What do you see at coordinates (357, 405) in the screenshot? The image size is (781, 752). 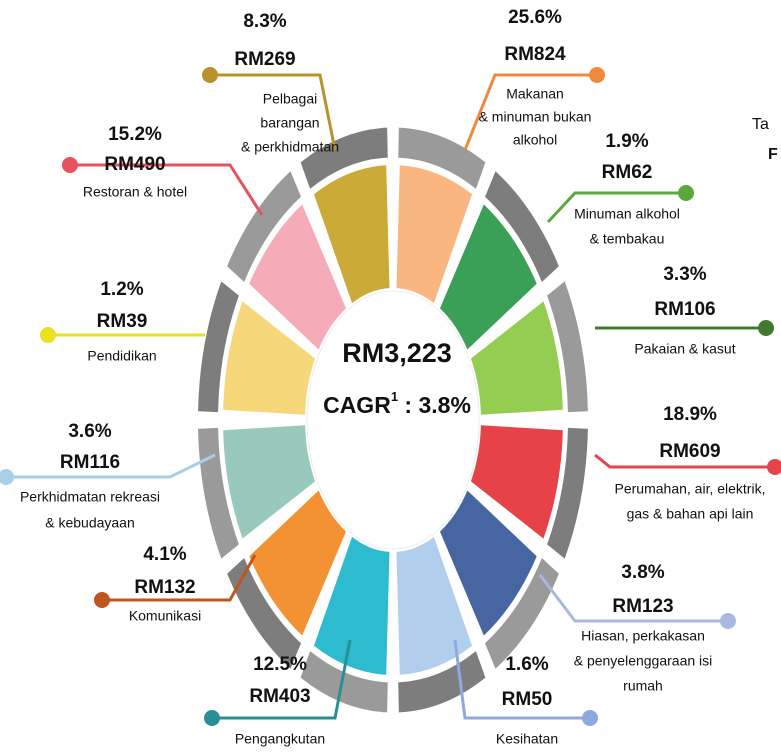 I see `cagr-label: CAGR` at bounding box center [357, 405].